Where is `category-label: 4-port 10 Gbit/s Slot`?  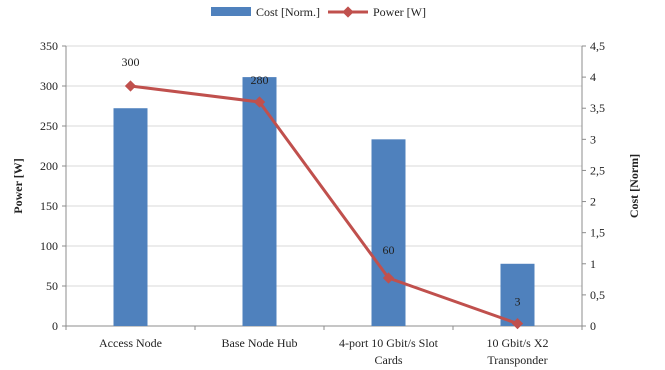 category-label: 4-port 10 Gbit/s Slot is located at coordinates (389, 343).